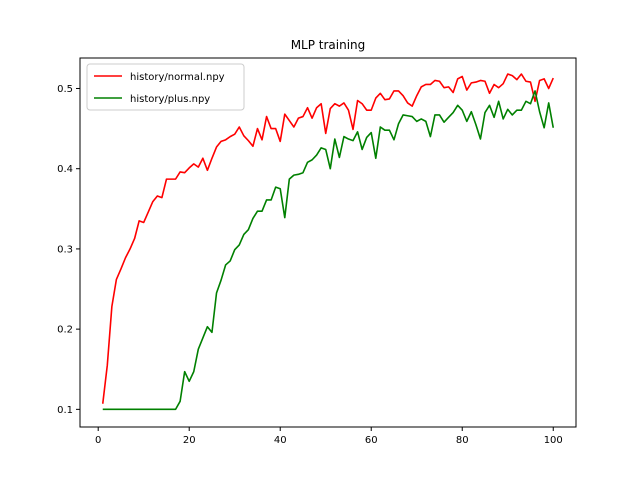  What do you see at coordinates (170, 99) in the screenshot?
I see `legend-label-2: history/plus.npy` at bounding box center [170, 99].